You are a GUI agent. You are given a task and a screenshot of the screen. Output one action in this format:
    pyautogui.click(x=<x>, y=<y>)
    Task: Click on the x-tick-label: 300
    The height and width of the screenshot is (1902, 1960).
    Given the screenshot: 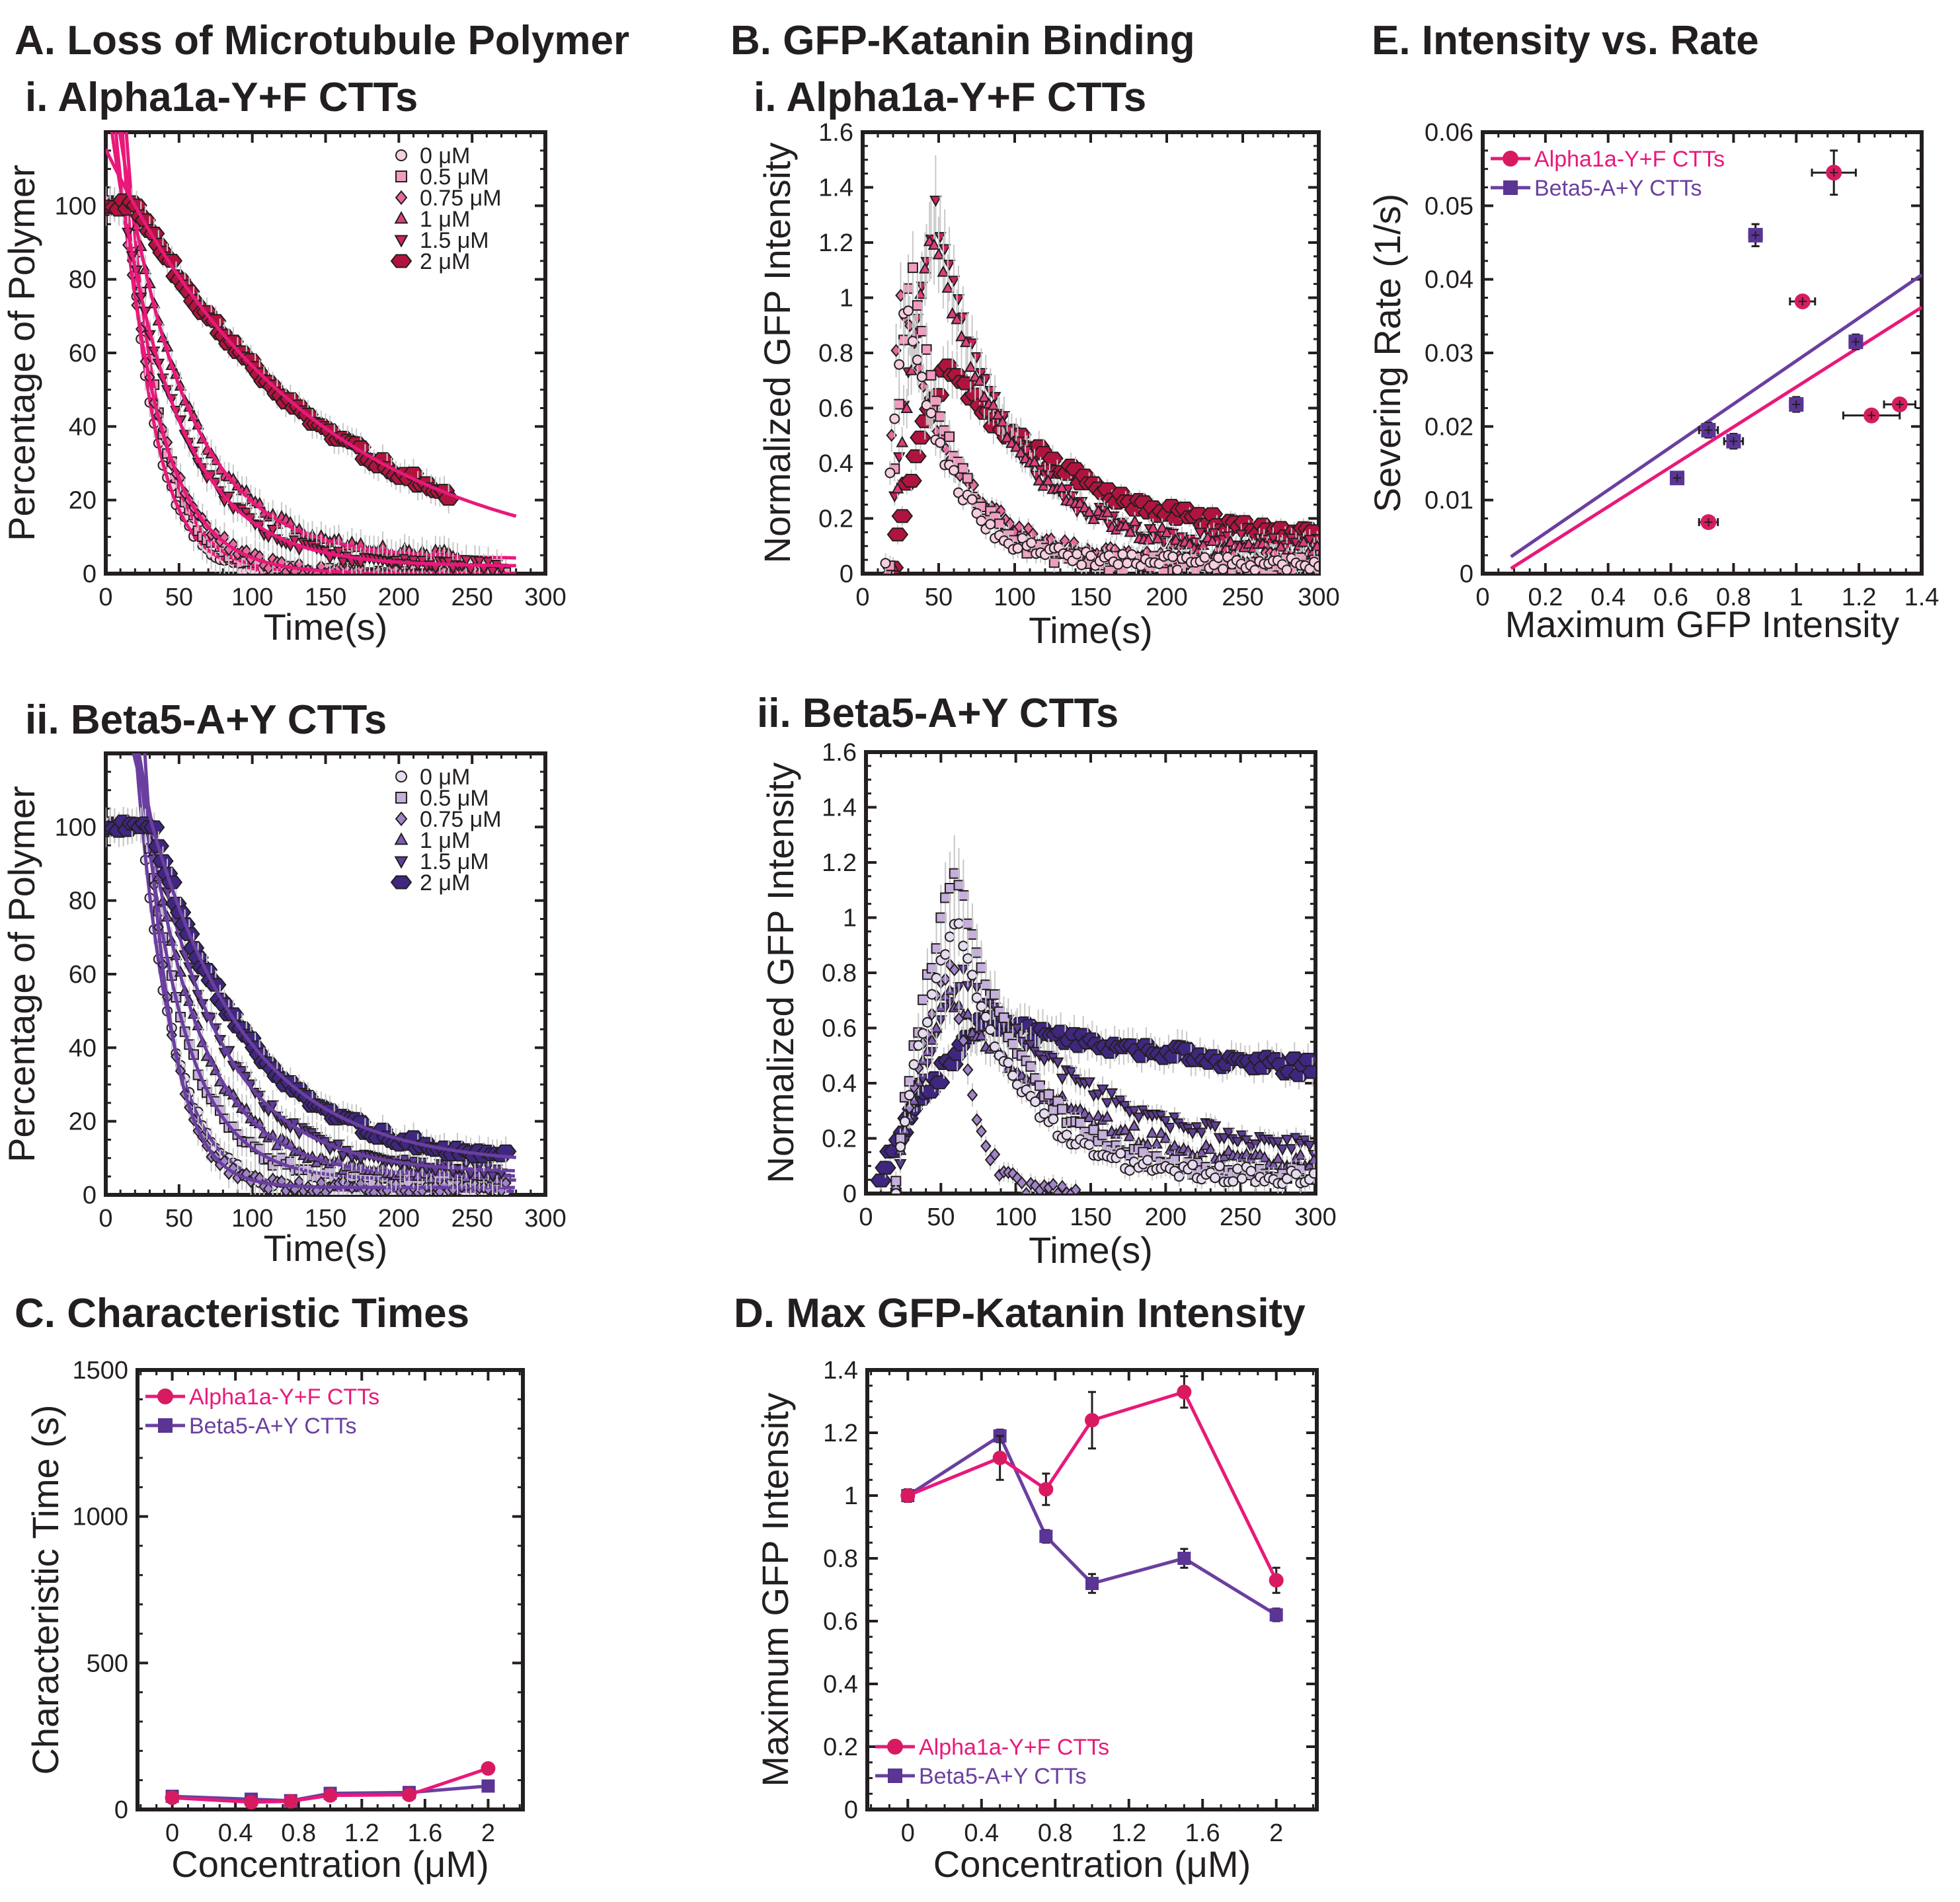 What is the action you would take?
    pyautogui.click(x=545, y=597)
    